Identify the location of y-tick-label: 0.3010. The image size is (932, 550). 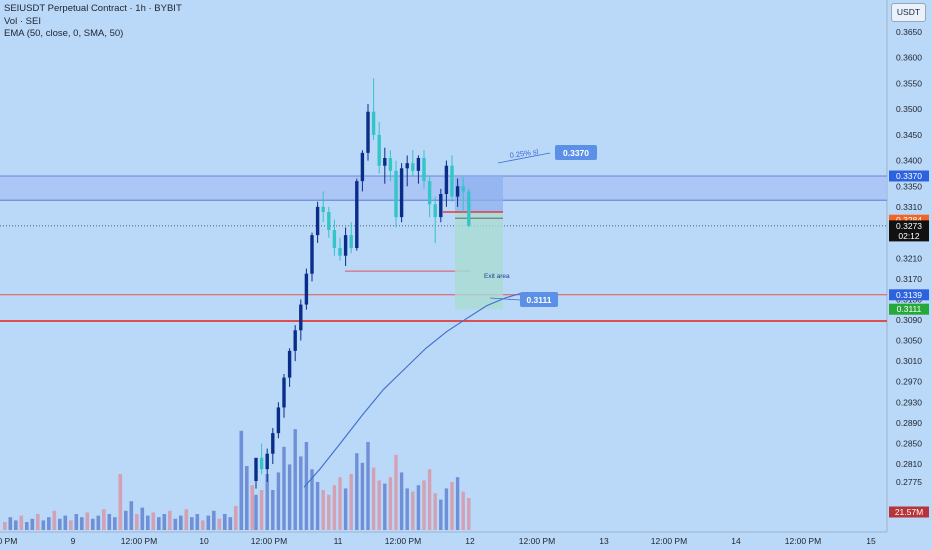
(909, 361).